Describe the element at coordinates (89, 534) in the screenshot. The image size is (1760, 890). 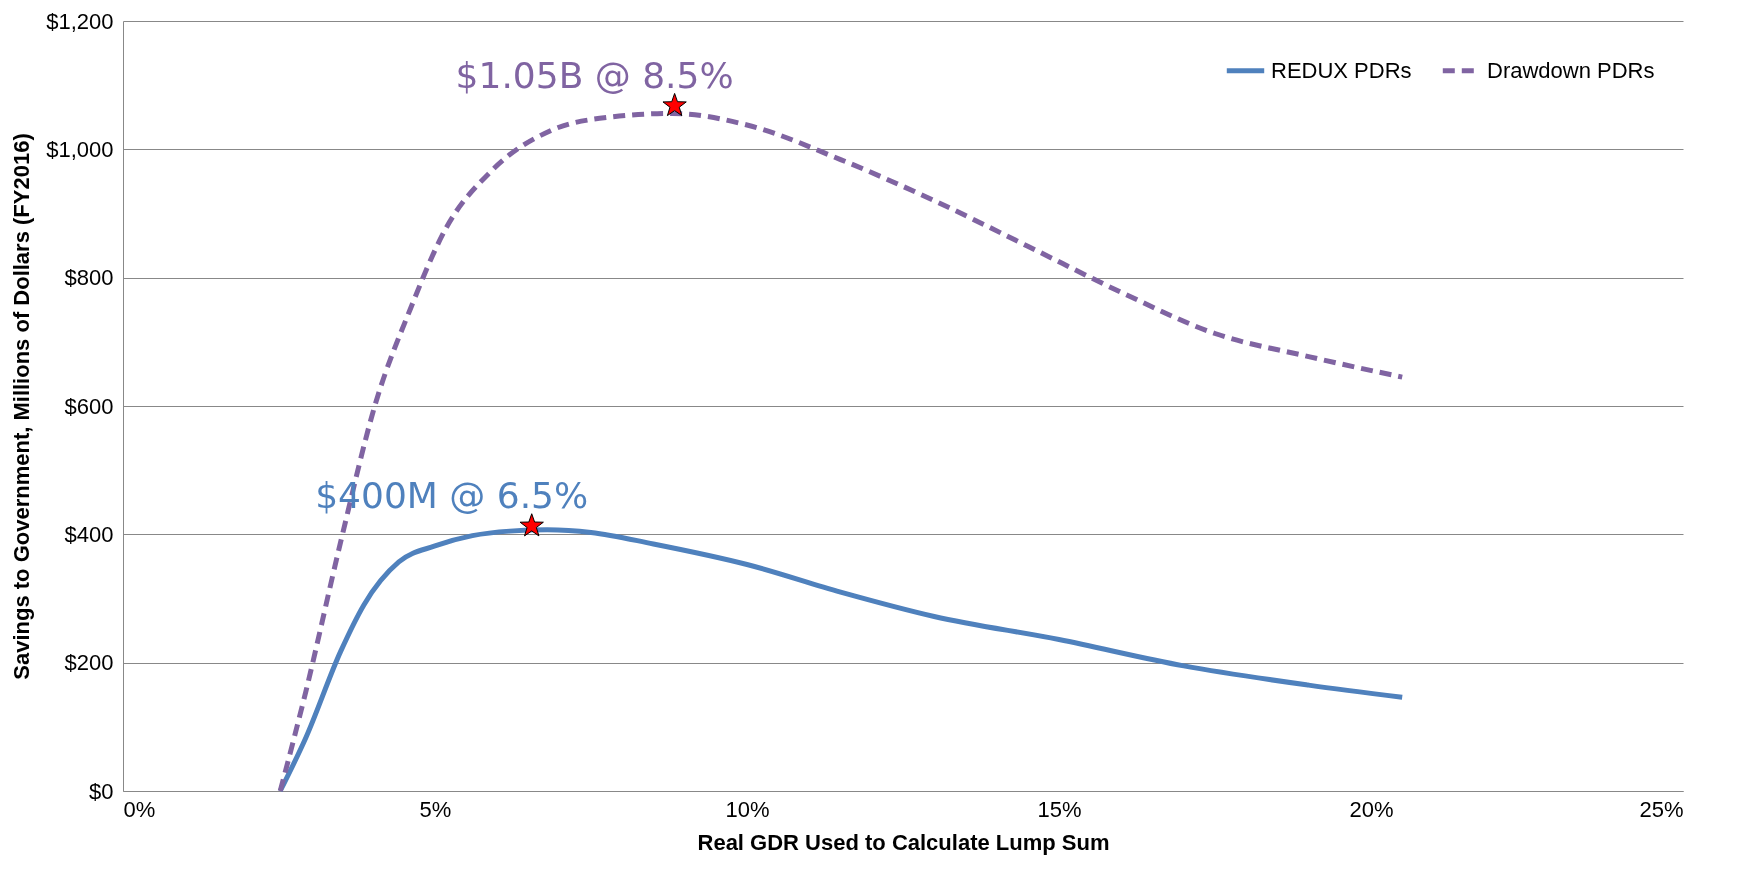
I see `y-tick-label: $400` at that location.